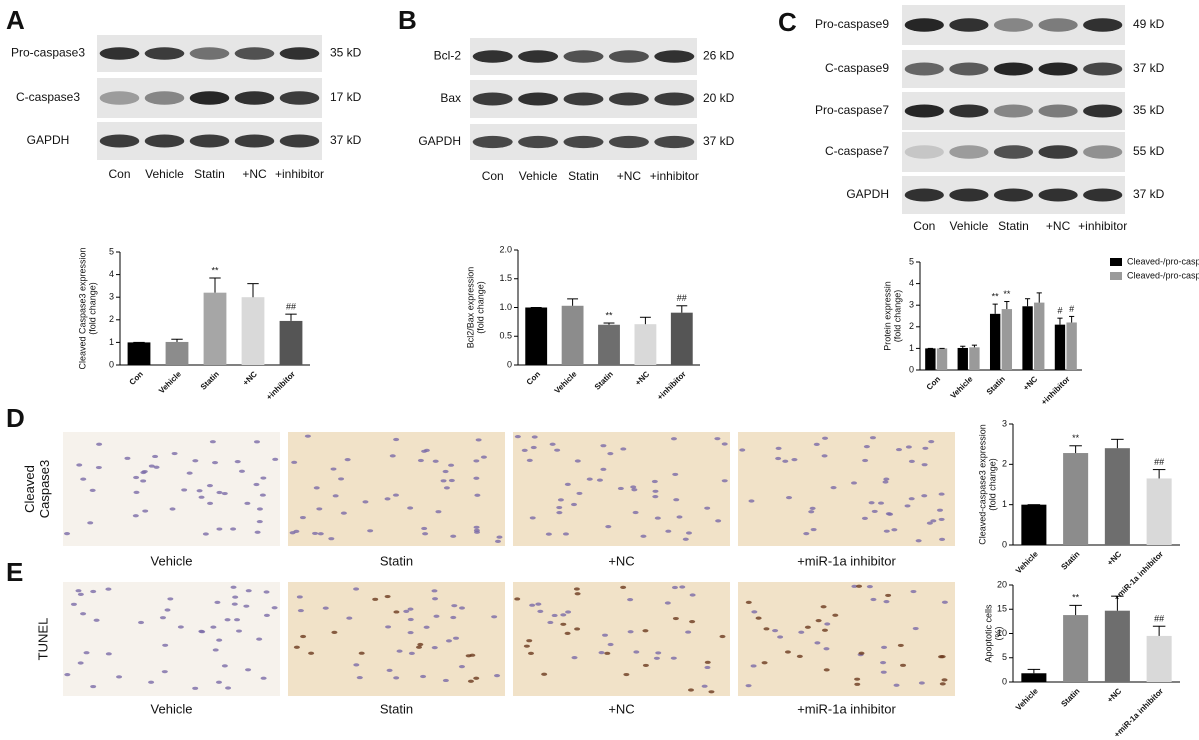 This screenshot has height=740, width=1199. I want to click on blot-label: GAPDH, so click(439, 141).